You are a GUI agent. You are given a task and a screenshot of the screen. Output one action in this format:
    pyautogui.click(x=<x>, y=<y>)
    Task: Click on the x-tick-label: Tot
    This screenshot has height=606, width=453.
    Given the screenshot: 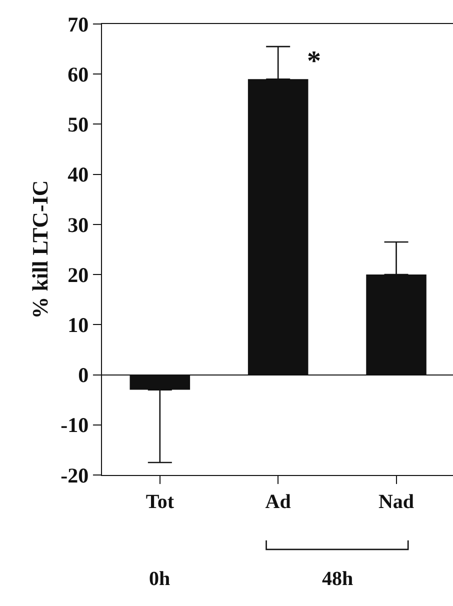 What is the action you would take?
    pyautogui.click(x=160, y=502)
    